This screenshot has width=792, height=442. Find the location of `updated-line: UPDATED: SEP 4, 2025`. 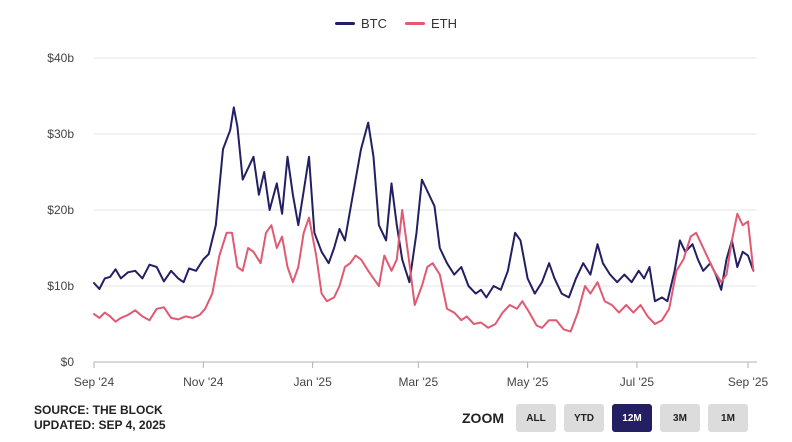

updated-line: UPDATED: SEP 4, 2025 is located at coordinates (100, 425).